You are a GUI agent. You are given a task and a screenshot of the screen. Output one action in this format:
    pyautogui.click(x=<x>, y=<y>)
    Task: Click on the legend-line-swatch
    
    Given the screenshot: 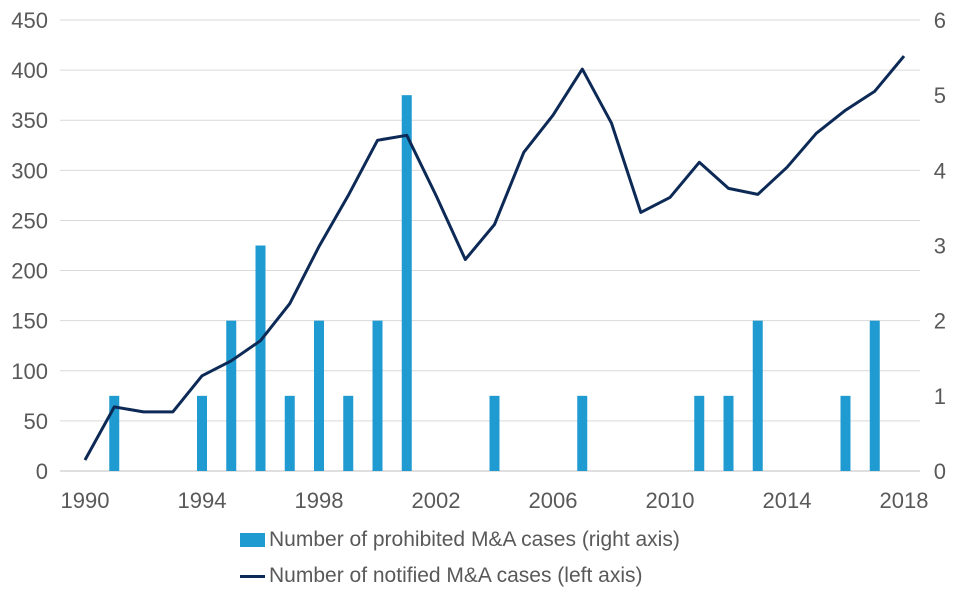 What is the action you would take?
    pyautogui.click(x=252, y=576)
    